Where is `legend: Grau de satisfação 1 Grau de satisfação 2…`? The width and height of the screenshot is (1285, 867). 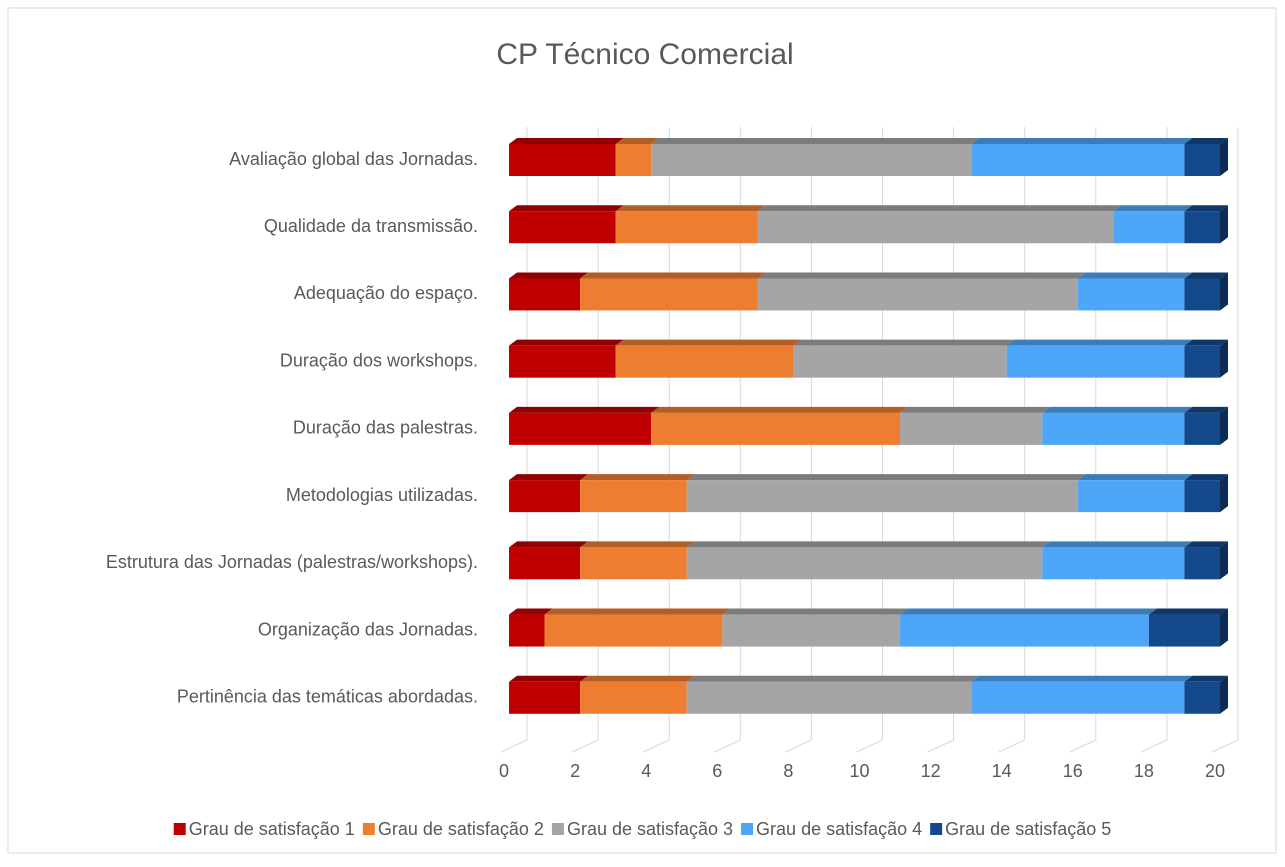 legend: Grau de satisfação 1 Grau de satisfação 2… is located at coordinates (642, 829).